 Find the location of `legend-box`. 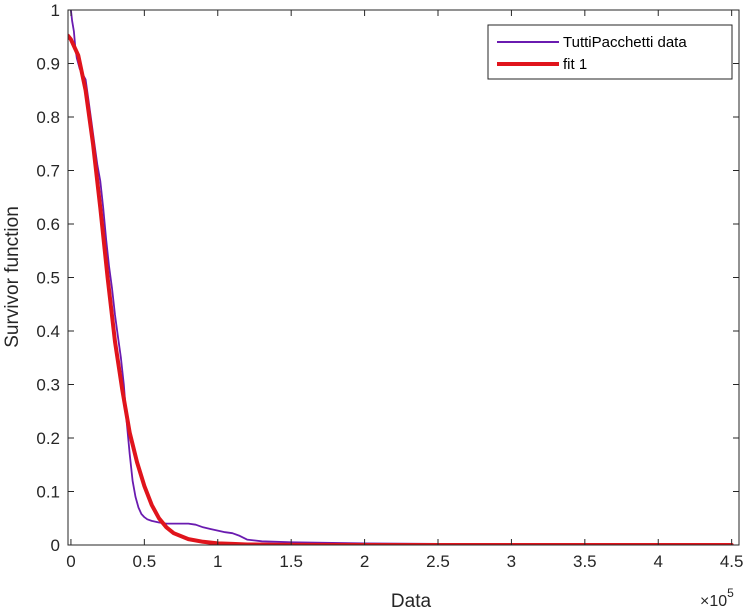

legend-box is located at coordinates (610, 52).